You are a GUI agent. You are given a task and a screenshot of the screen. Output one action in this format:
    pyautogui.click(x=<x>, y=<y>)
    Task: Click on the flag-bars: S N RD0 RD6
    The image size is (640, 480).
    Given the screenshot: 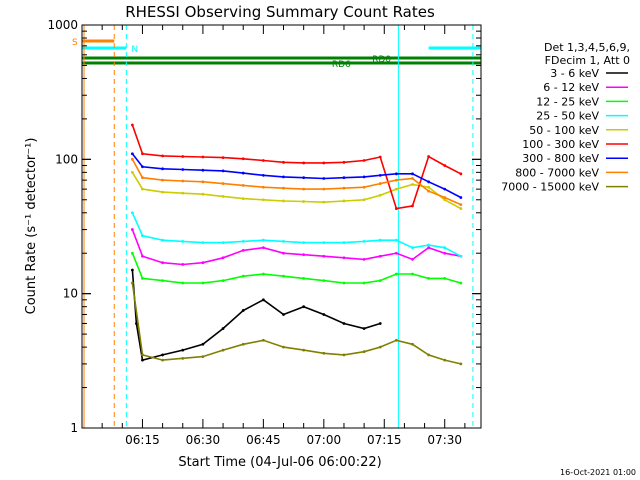 What is the action you would take?
    pyautogui.click(x=276, y=54)
    